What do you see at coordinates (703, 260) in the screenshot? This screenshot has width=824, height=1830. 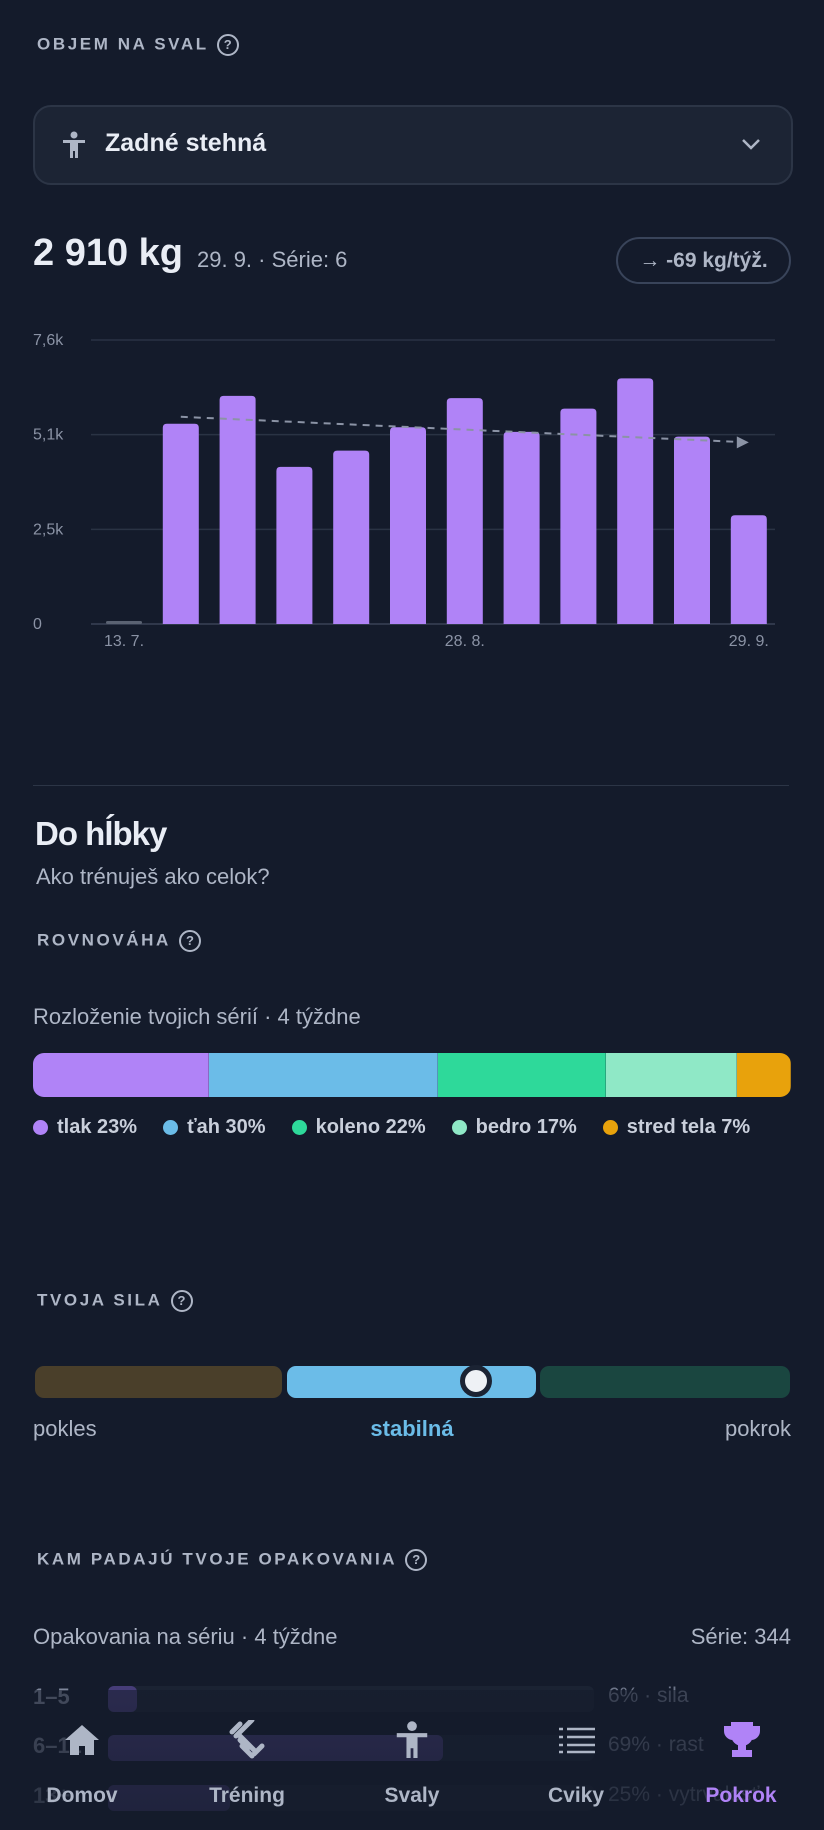 I see `trend-pill: → -69 kg/týž.` at bounding box center [703, 260].